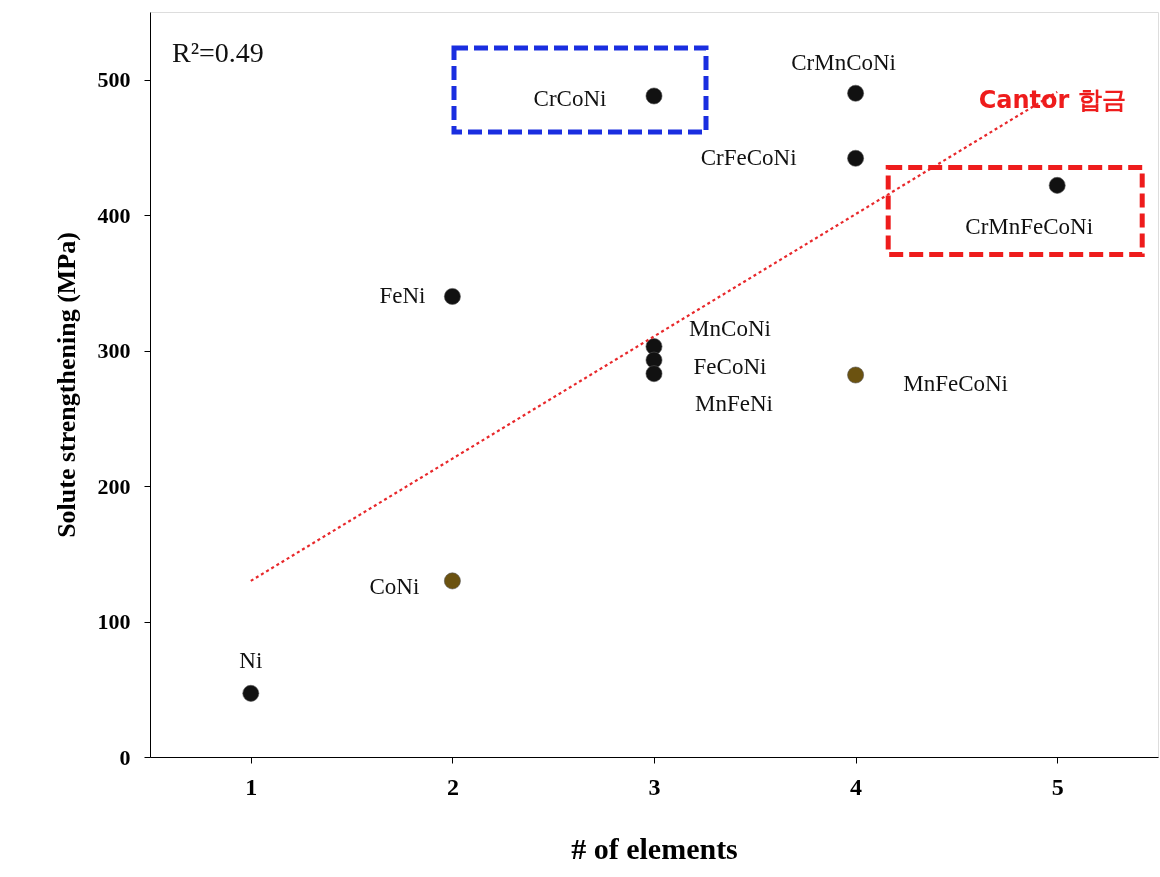 The image size is (1160, 877). What do you see at coordinates (251, 661) in the screenshot?
I see `annotation: Ni` at bounding box center [251, 661].